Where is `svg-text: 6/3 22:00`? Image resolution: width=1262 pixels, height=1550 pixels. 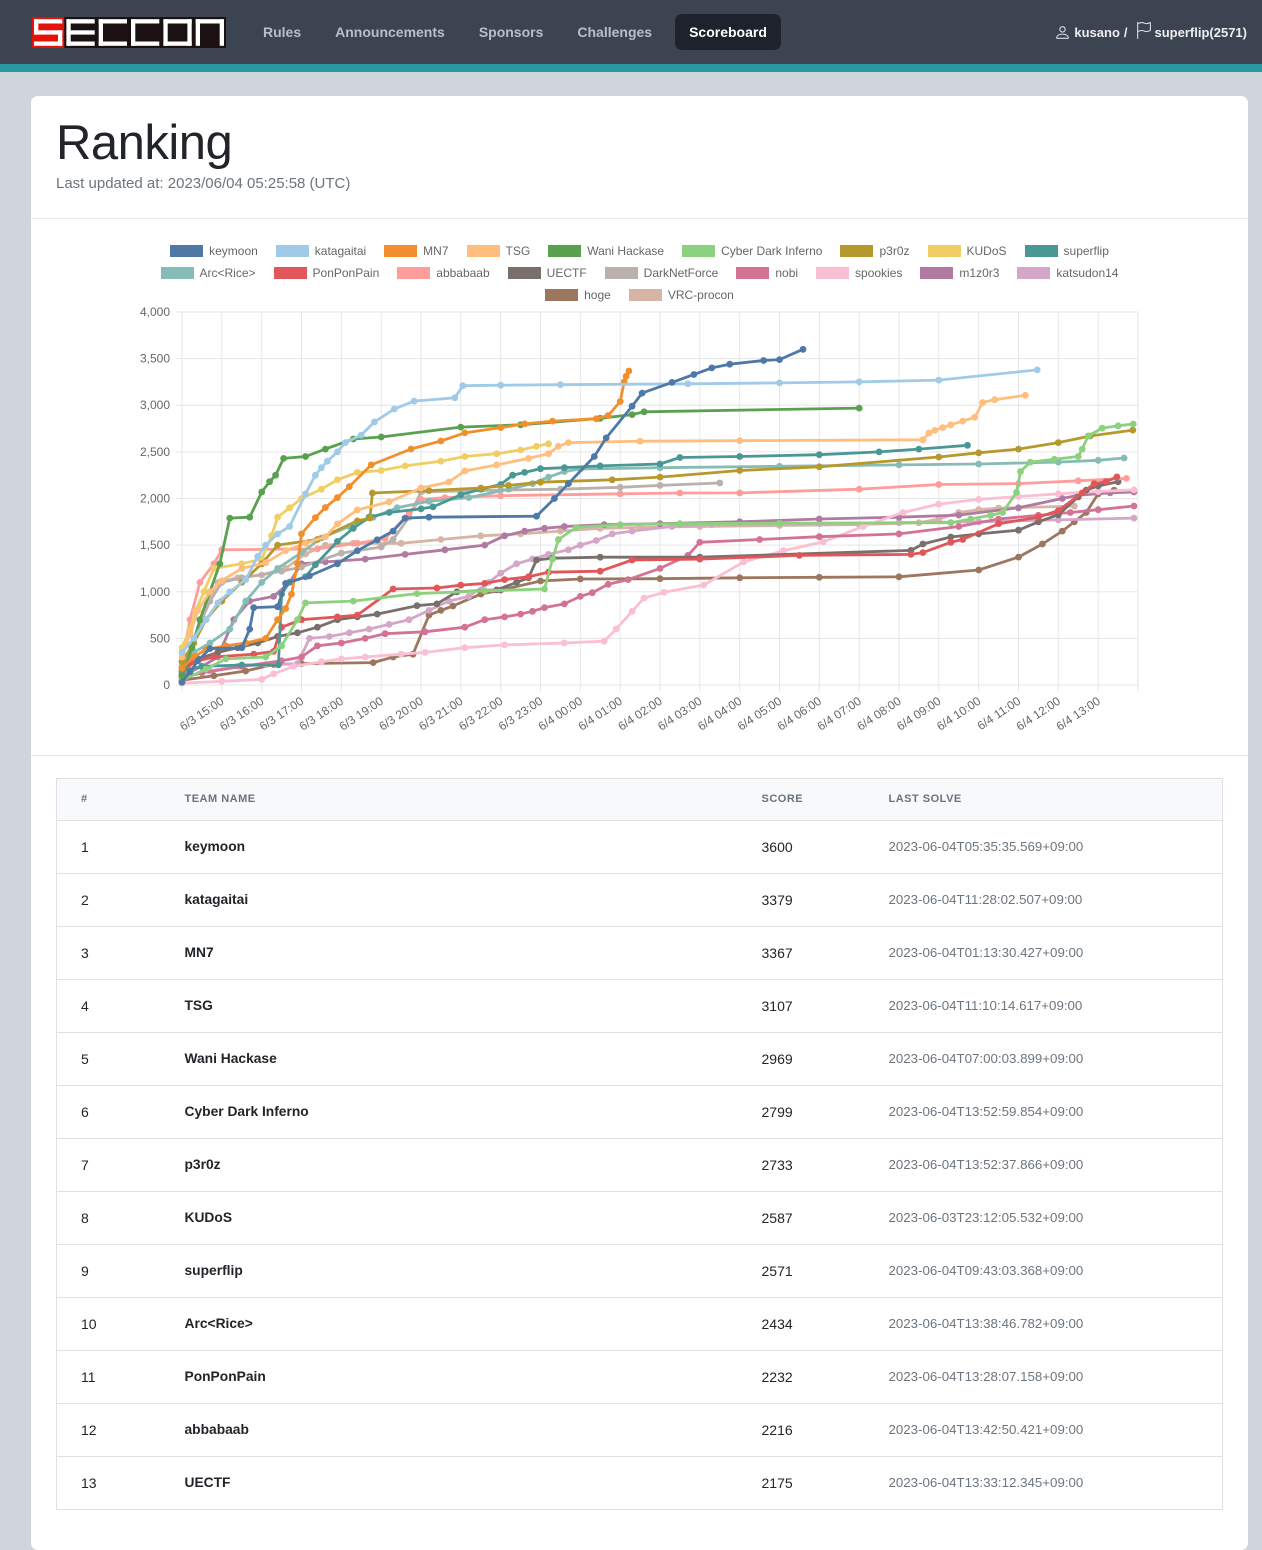 svg-text: 6/3 22:00 is located at coordinates (481, 713).